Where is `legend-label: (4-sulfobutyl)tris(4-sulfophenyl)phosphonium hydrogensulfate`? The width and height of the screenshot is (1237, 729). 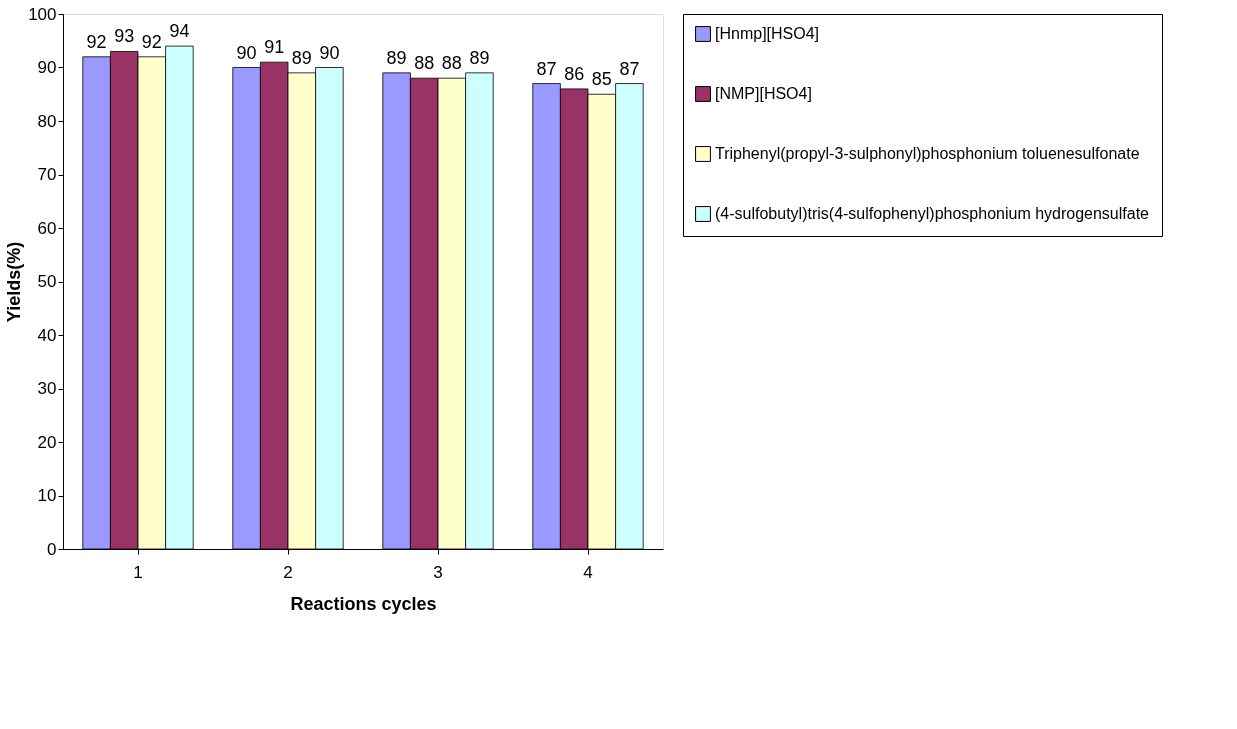
legend-label: (4-sulfobutyl)tris(4-sulfophenyl)phosphonium hydrogensulfate is located at coordinates (932, 213).